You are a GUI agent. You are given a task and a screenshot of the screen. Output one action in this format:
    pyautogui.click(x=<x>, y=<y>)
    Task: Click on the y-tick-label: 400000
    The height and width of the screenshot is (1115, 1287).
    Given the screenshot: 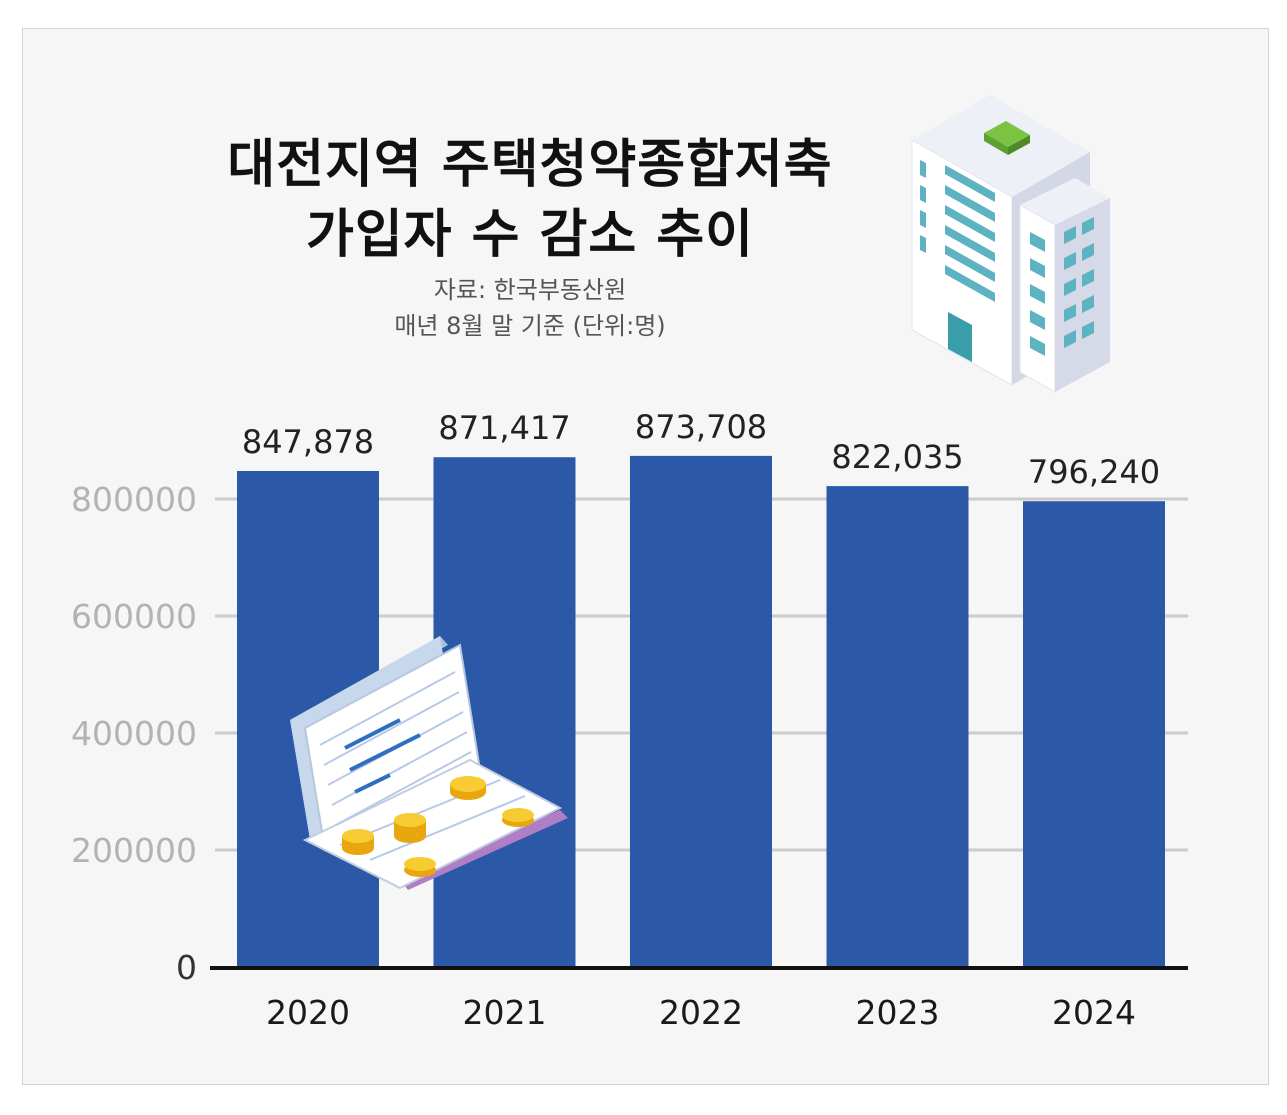 What is the action you would take?
    pyautogui.click(x=134, y=733)
    